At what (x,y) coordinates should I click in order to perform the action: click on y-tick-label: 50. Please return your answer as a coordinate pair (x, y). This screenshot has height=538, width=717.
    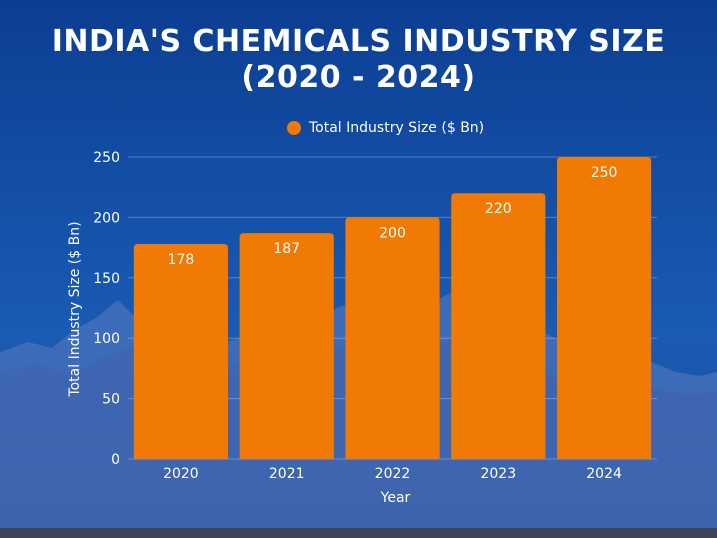
    Looking at the image, I should click on (111, 400).